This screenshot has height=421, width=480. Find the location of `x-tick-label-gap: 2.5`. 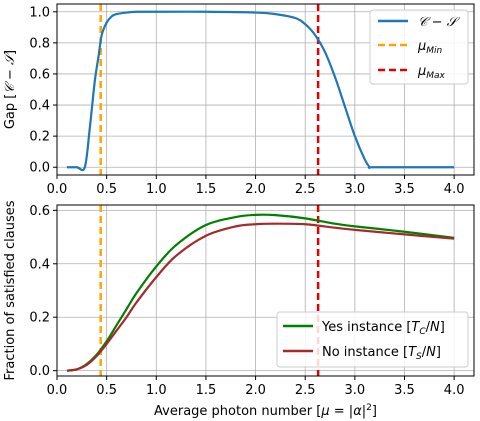

x-tick-label-gap: 2.5 is located at coordinates (305, 189).